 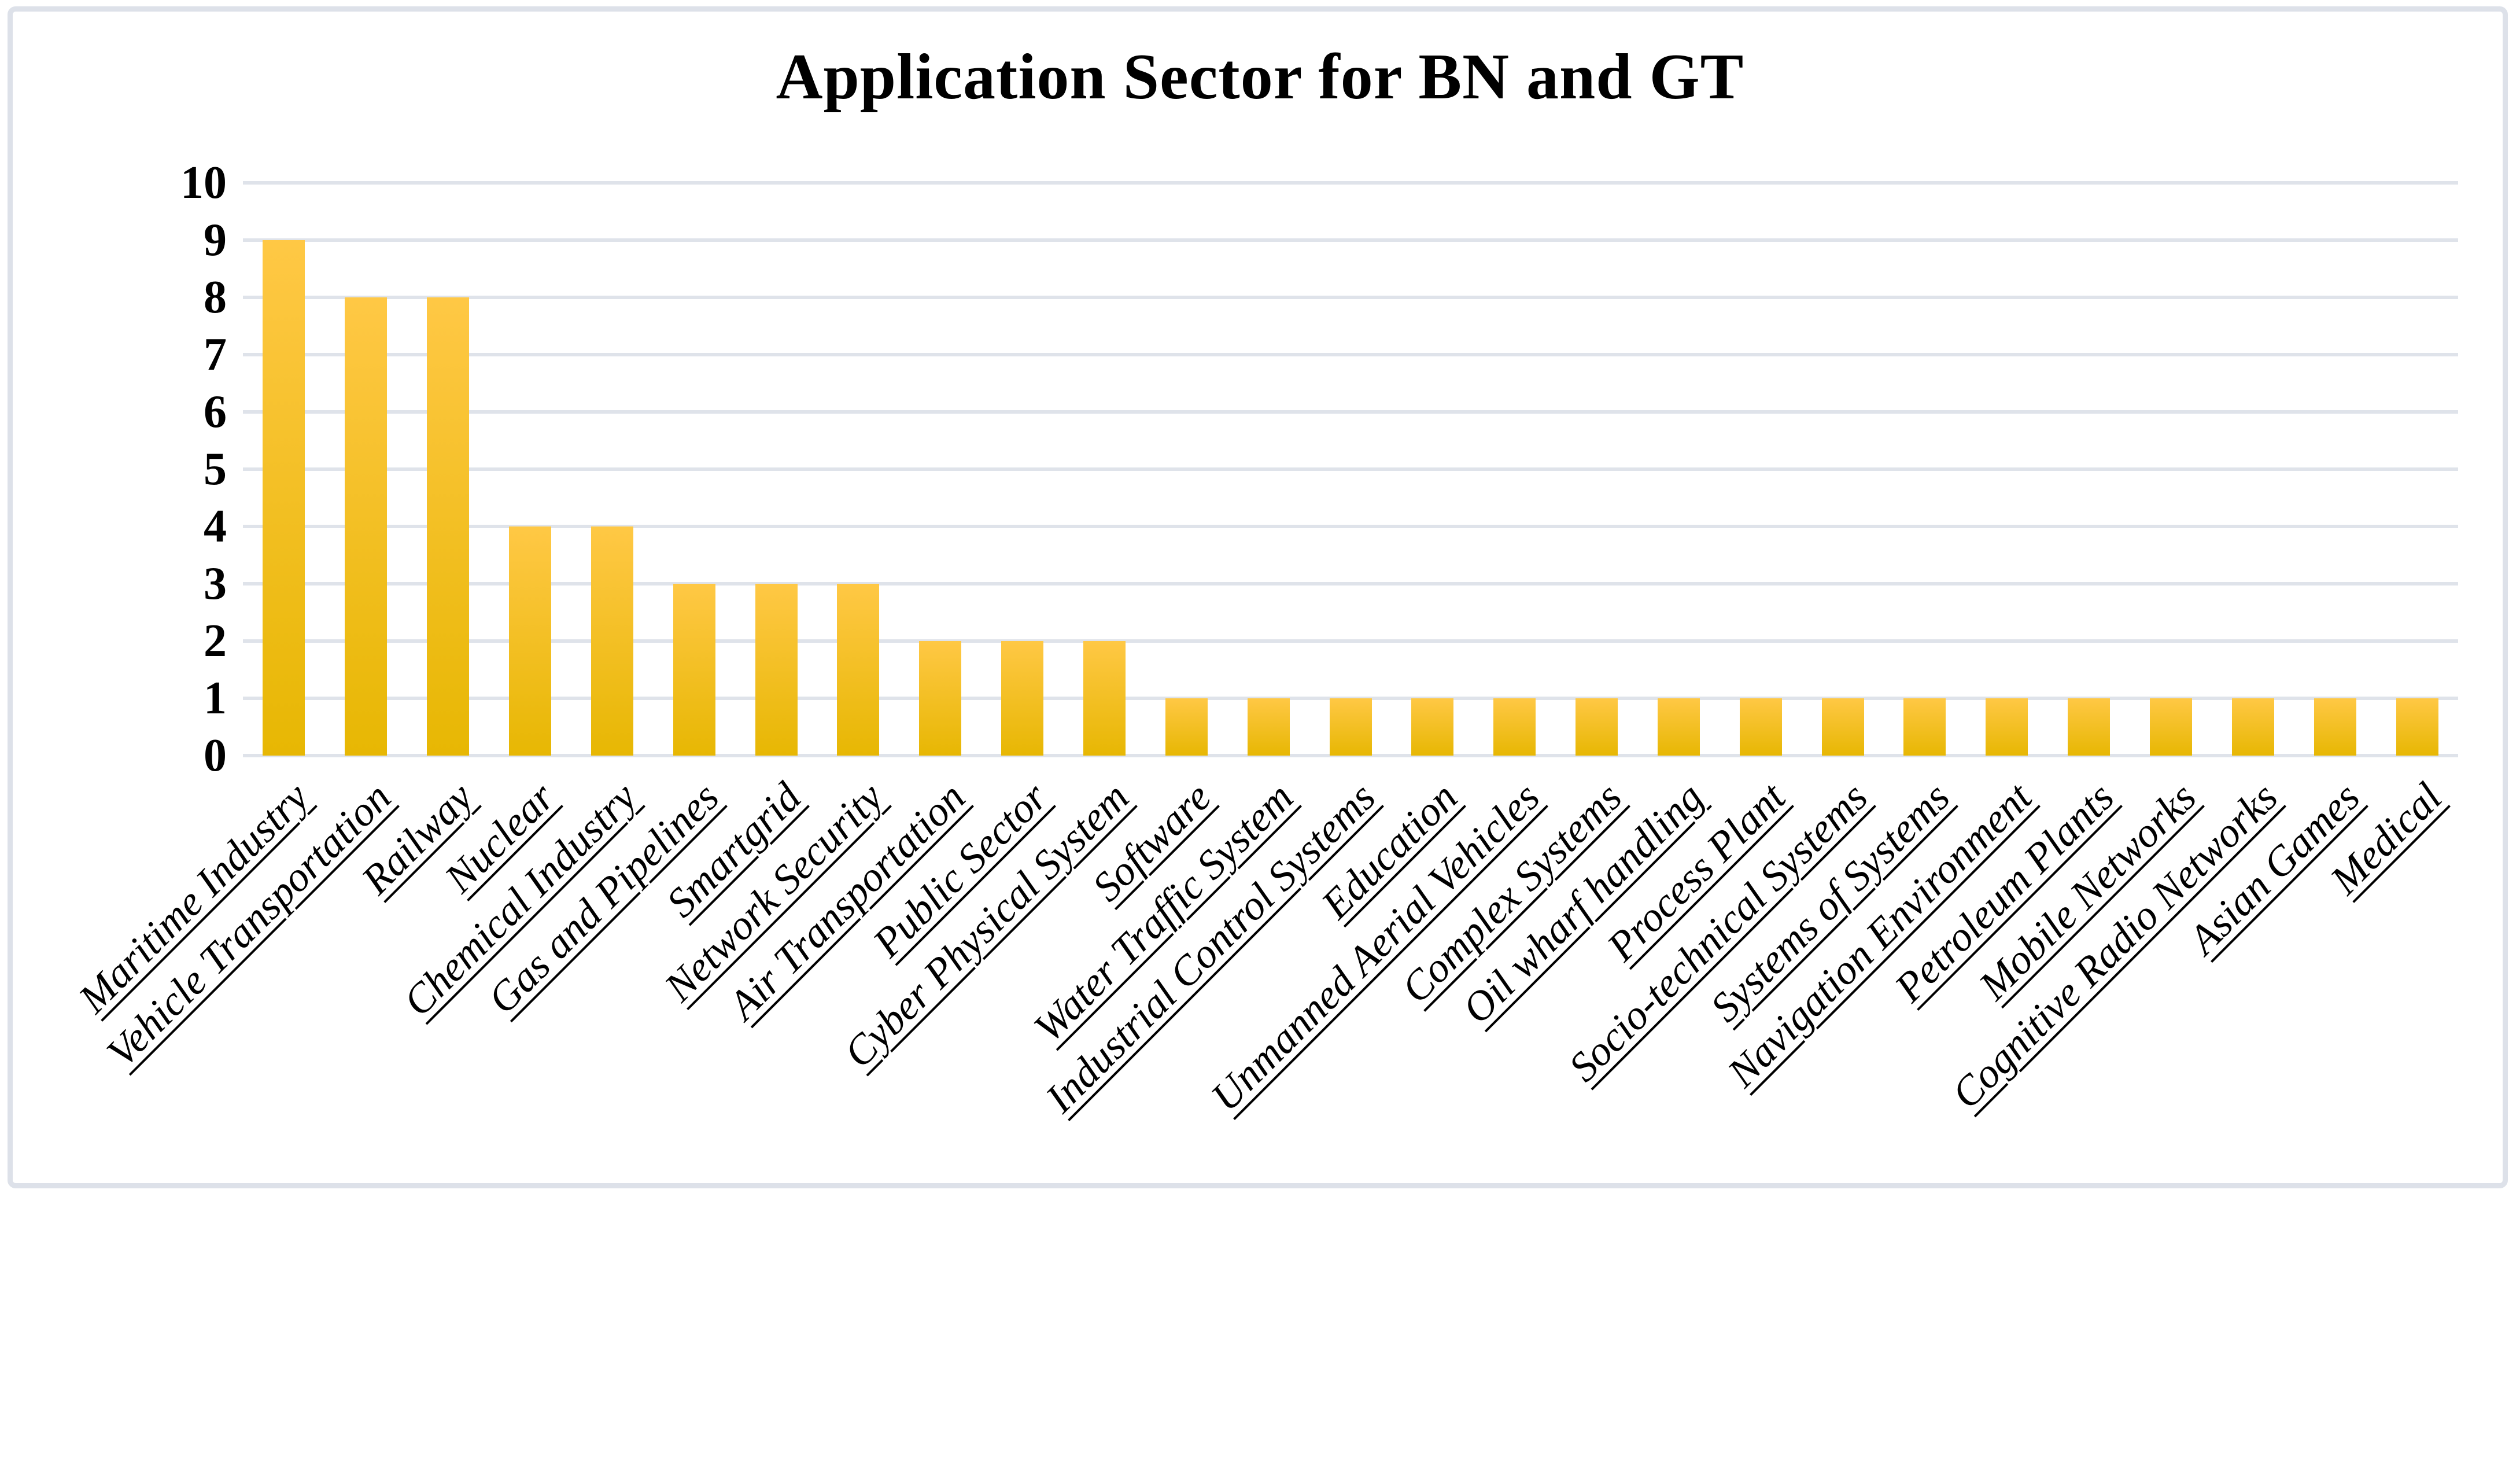 What do you see at coordinates (215, 297) in the screenshot?
I see `y-tick-label-8: 8` at bounding box center [215, 297].